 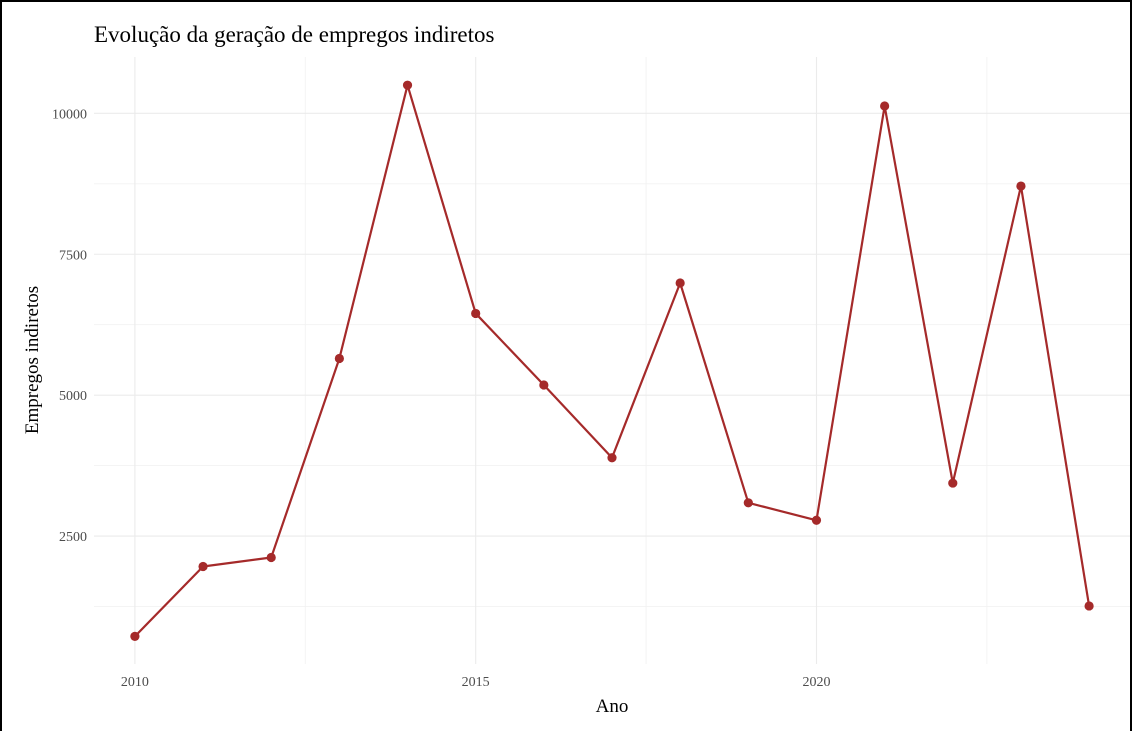 I want to click on x-tick-label: 2010, so click(x=135, y=682).